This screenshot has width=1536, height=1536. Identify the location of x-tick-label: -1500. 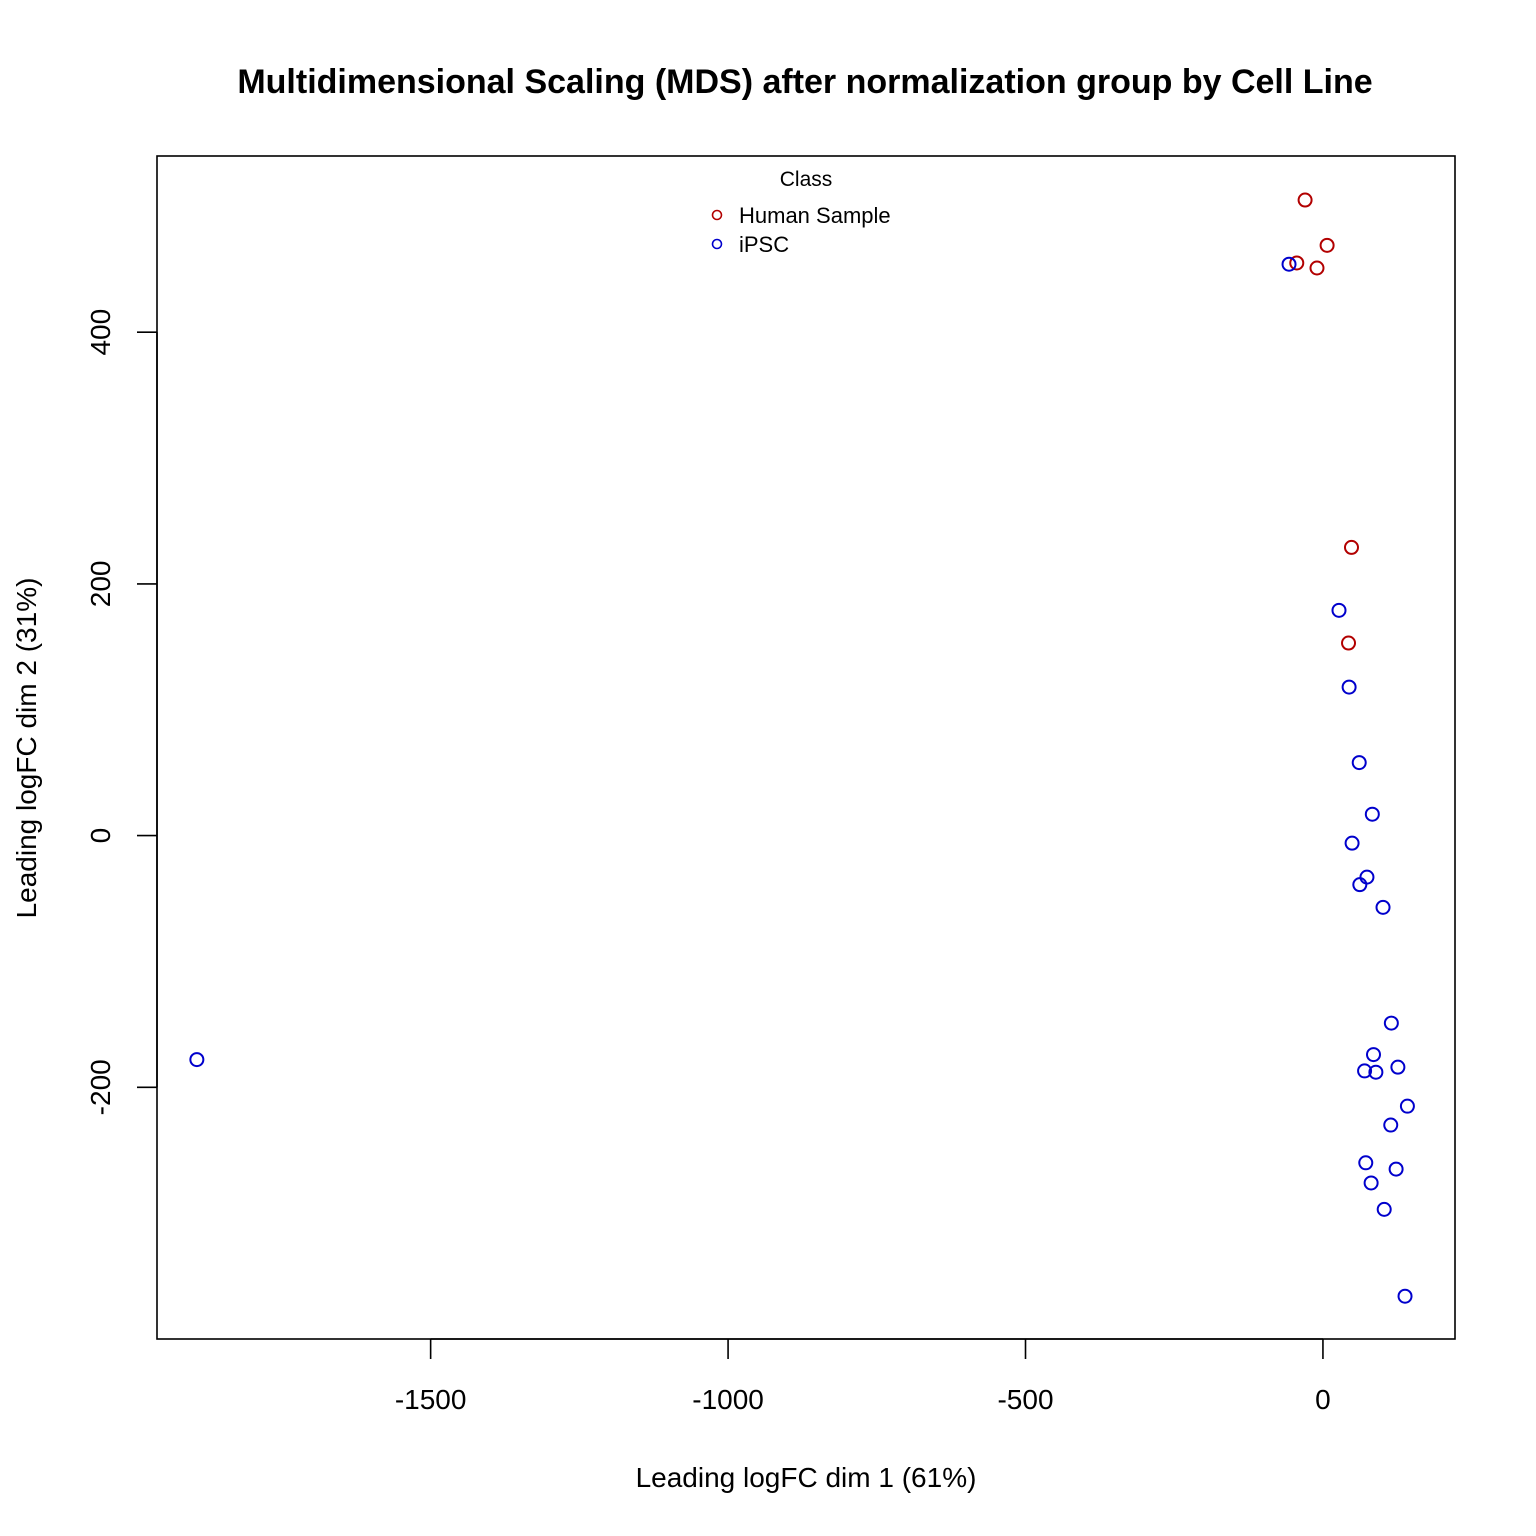
(431, 1399).